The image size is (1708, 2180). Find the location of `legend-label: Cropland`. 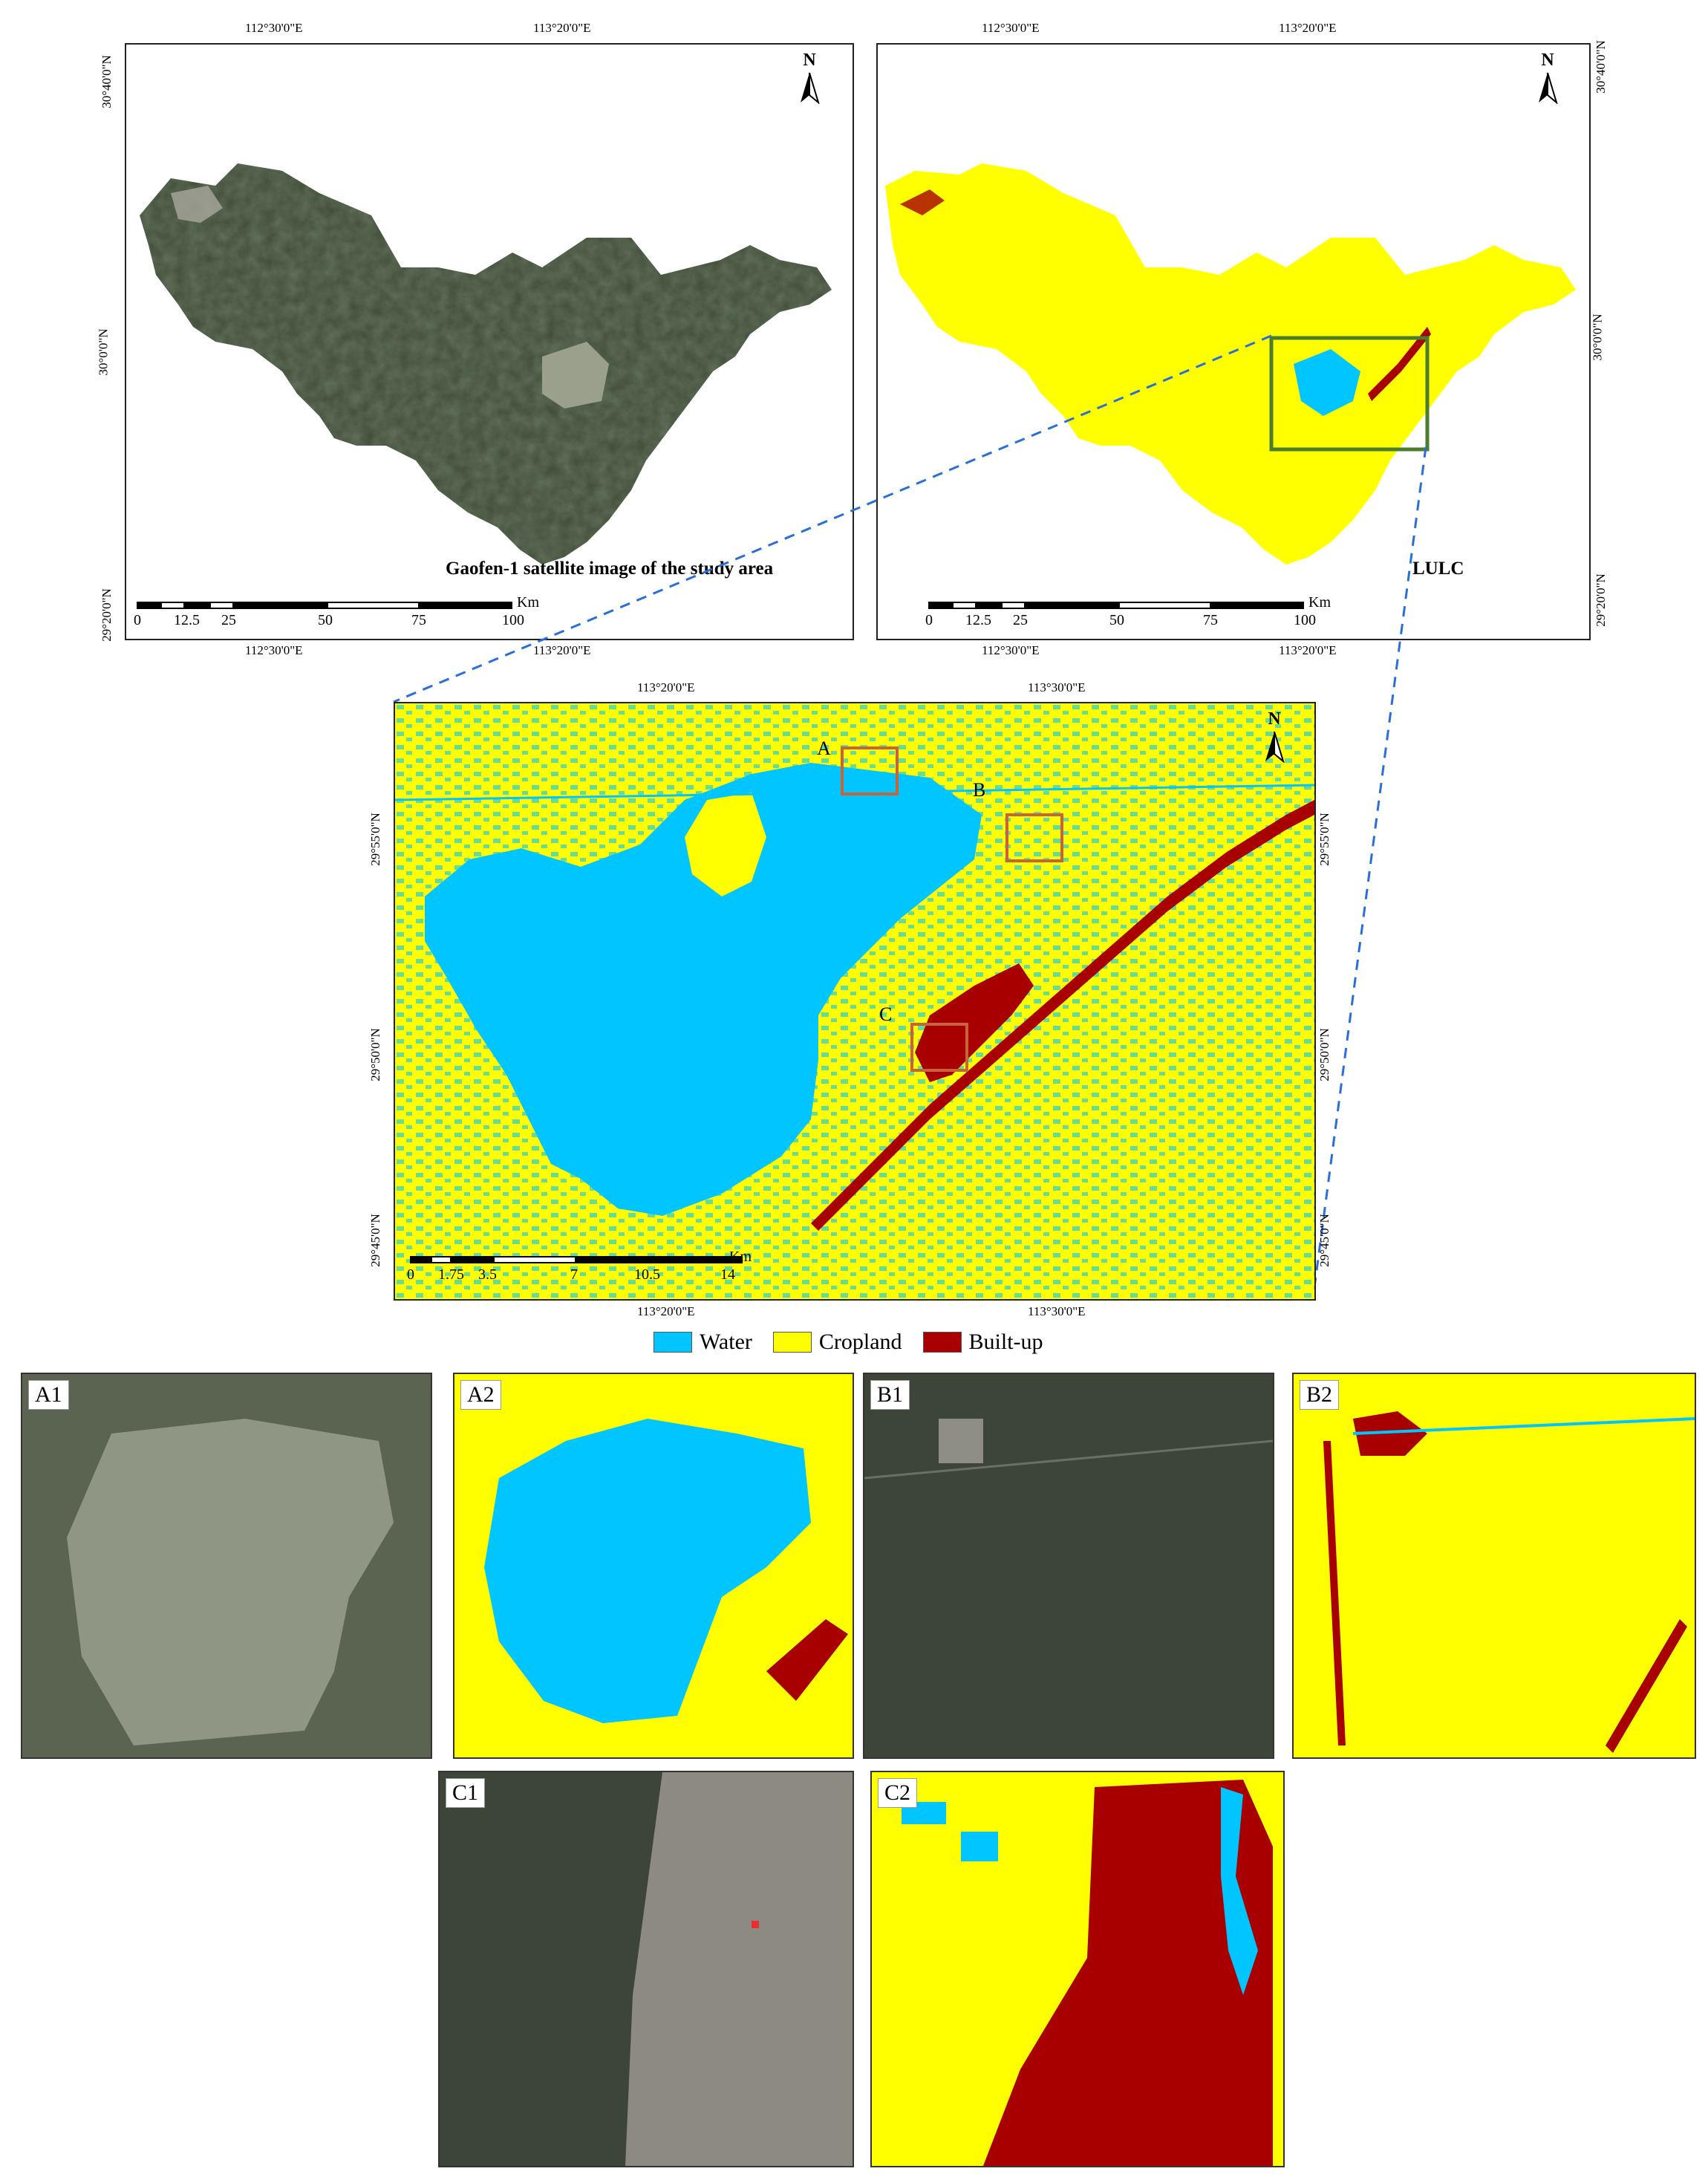

legend-label: Cropland is located at coordinates (860, 1342).